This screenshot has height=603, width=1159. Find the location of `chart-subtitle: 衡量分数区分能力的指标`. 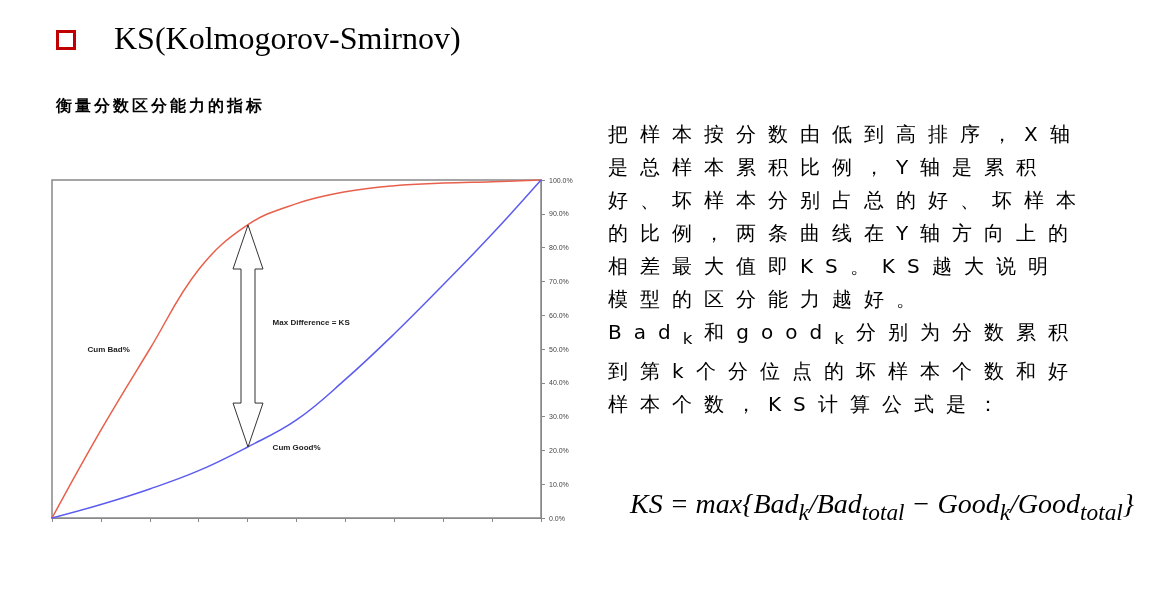

chart-subtitle: 衡量分数区分能力的指标 is located at coordinates (160, 106).